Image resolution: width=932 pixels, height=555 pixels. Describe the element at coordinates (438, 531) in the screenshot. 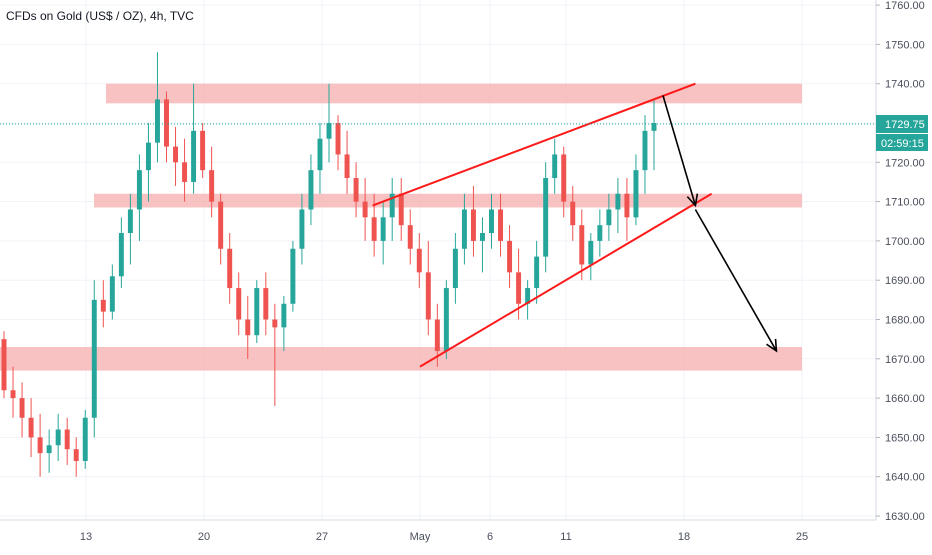

I see `time-axis: 13 20 27 May 6 11 18 25` at that location.